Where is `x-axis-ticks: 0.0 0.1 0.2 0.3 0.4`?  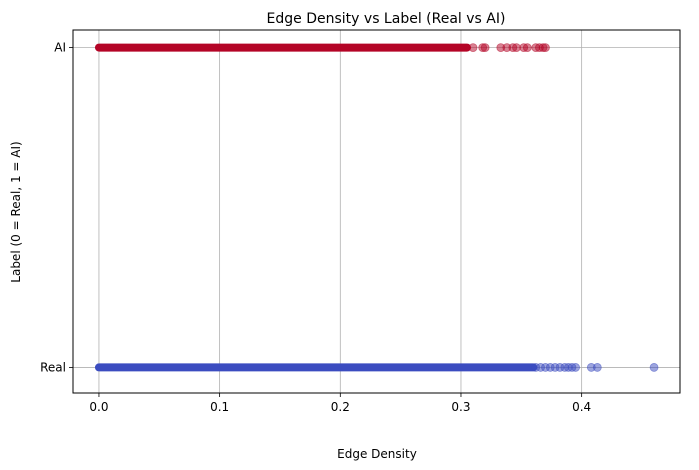 x-axis-ticks: 0.0 0.1 0.2 0.3 0.4 is located at coordinates (340, 403).